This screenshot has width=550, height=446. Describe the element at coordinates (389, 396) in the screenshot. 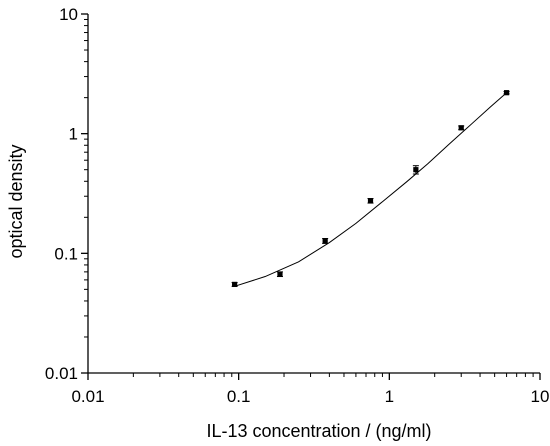

I see `x-tick-label: 1` at that location.